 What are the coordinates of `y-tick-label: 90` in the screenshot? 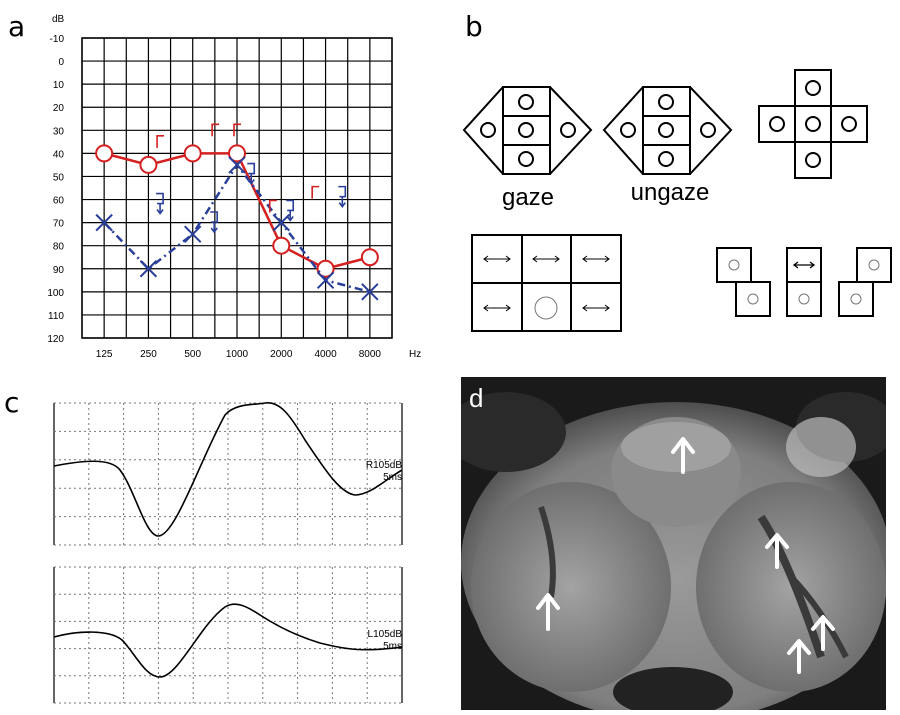 It's located at (59, 270).